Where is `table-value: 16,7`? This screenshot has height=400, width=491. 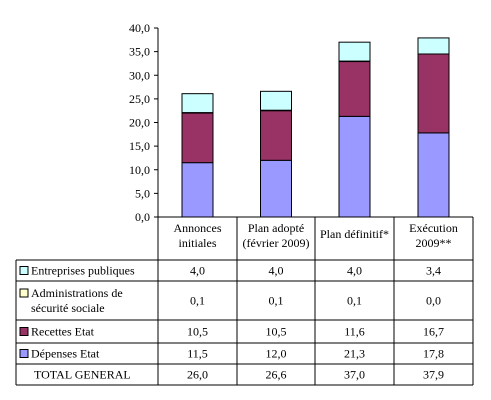 table-value: 16,7 is located at coordinates (433, 332).